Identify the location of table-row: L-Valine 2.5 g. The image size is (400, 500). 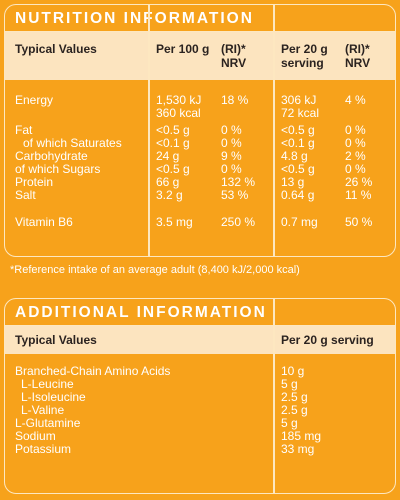
(200, 410).